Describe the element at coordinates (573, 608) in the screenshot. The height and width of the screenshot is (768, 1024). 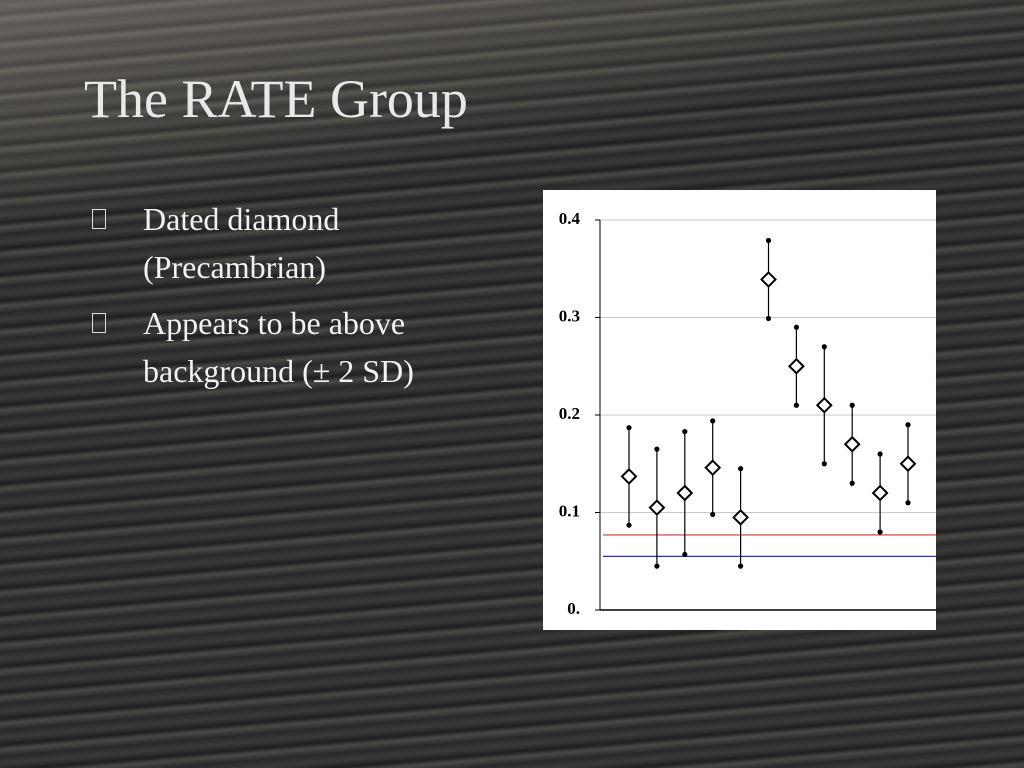
I see `y-tick-label: 0.` at that location.